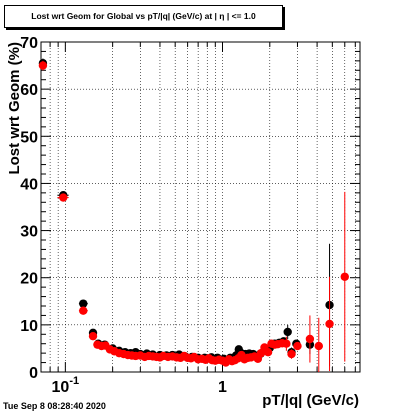 The height and width of the screenshot is (414, 400). What do you see at coordinates (14, 108) in the screenshot?
I see `y-axis-title: Lost wrt Geom (%)` at bounding box center [14, 108].